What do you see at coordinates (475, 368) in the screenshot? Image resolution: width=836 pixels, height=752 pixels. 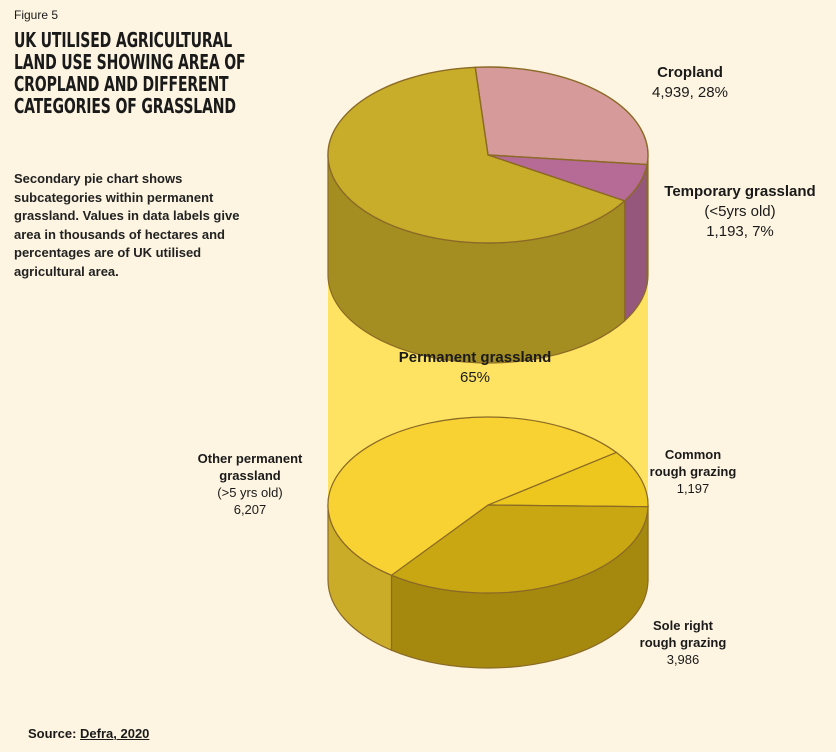 I see `label-permanent-grassland: Permanent grassland 65%` at bounding box center [475, 368].